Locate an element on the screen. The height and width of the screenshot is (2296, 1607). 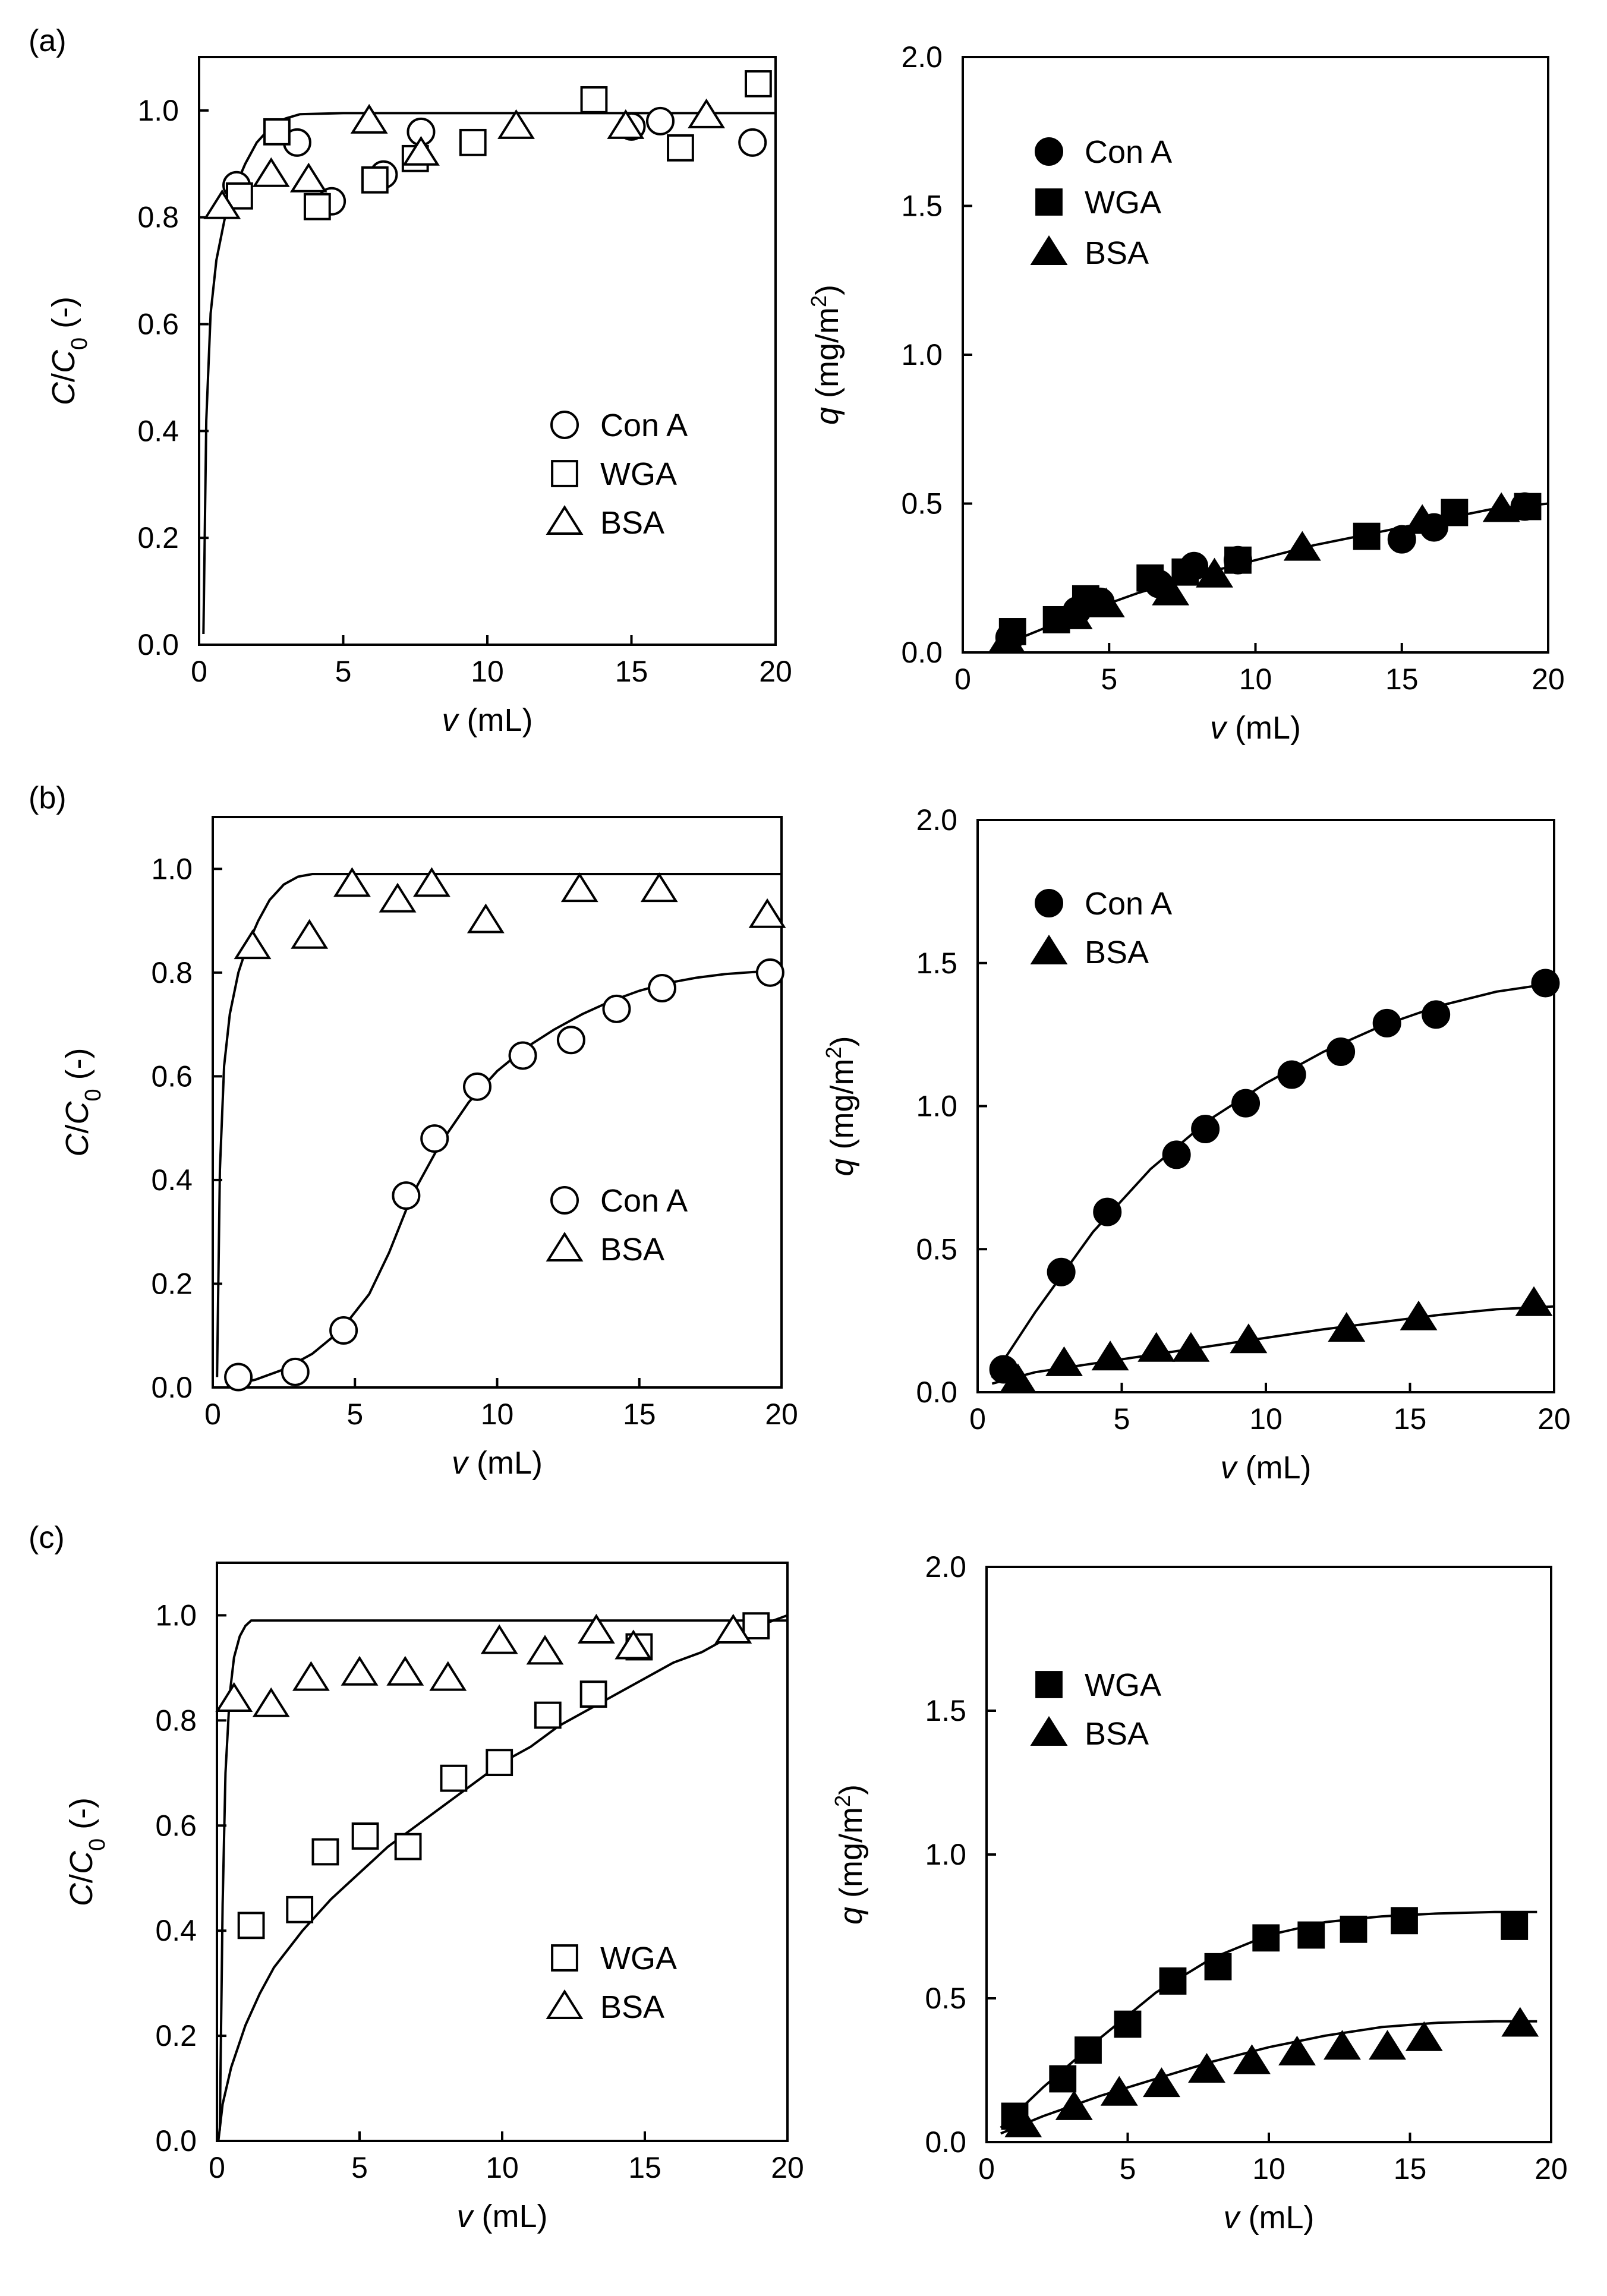
panel-label-b: (b) is located at coordinates (48, 798).